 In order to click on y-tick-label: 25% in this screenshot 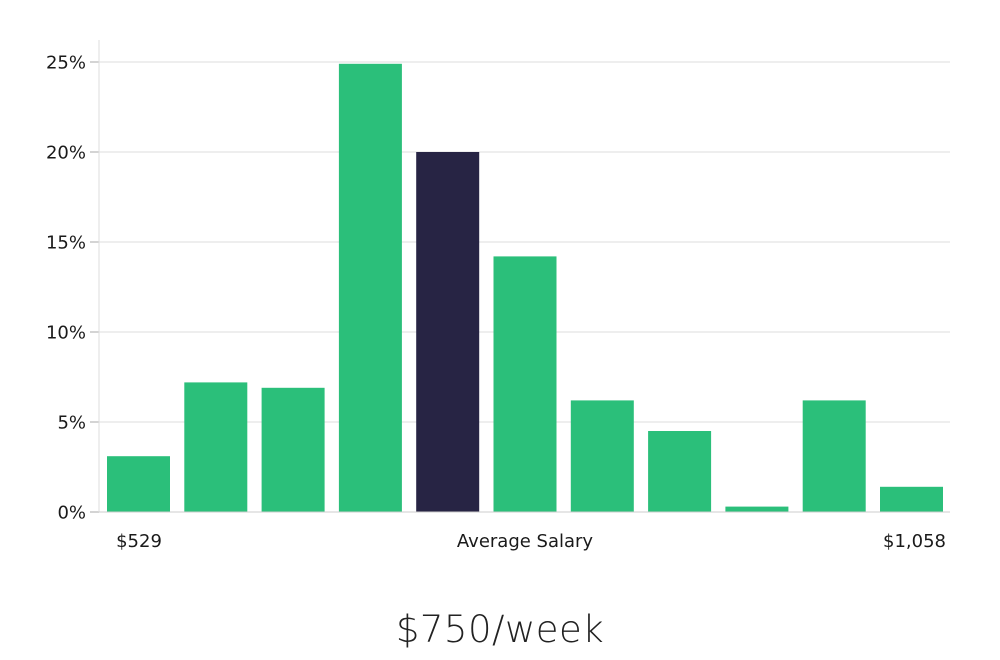, I will do `click(66, 63)`.